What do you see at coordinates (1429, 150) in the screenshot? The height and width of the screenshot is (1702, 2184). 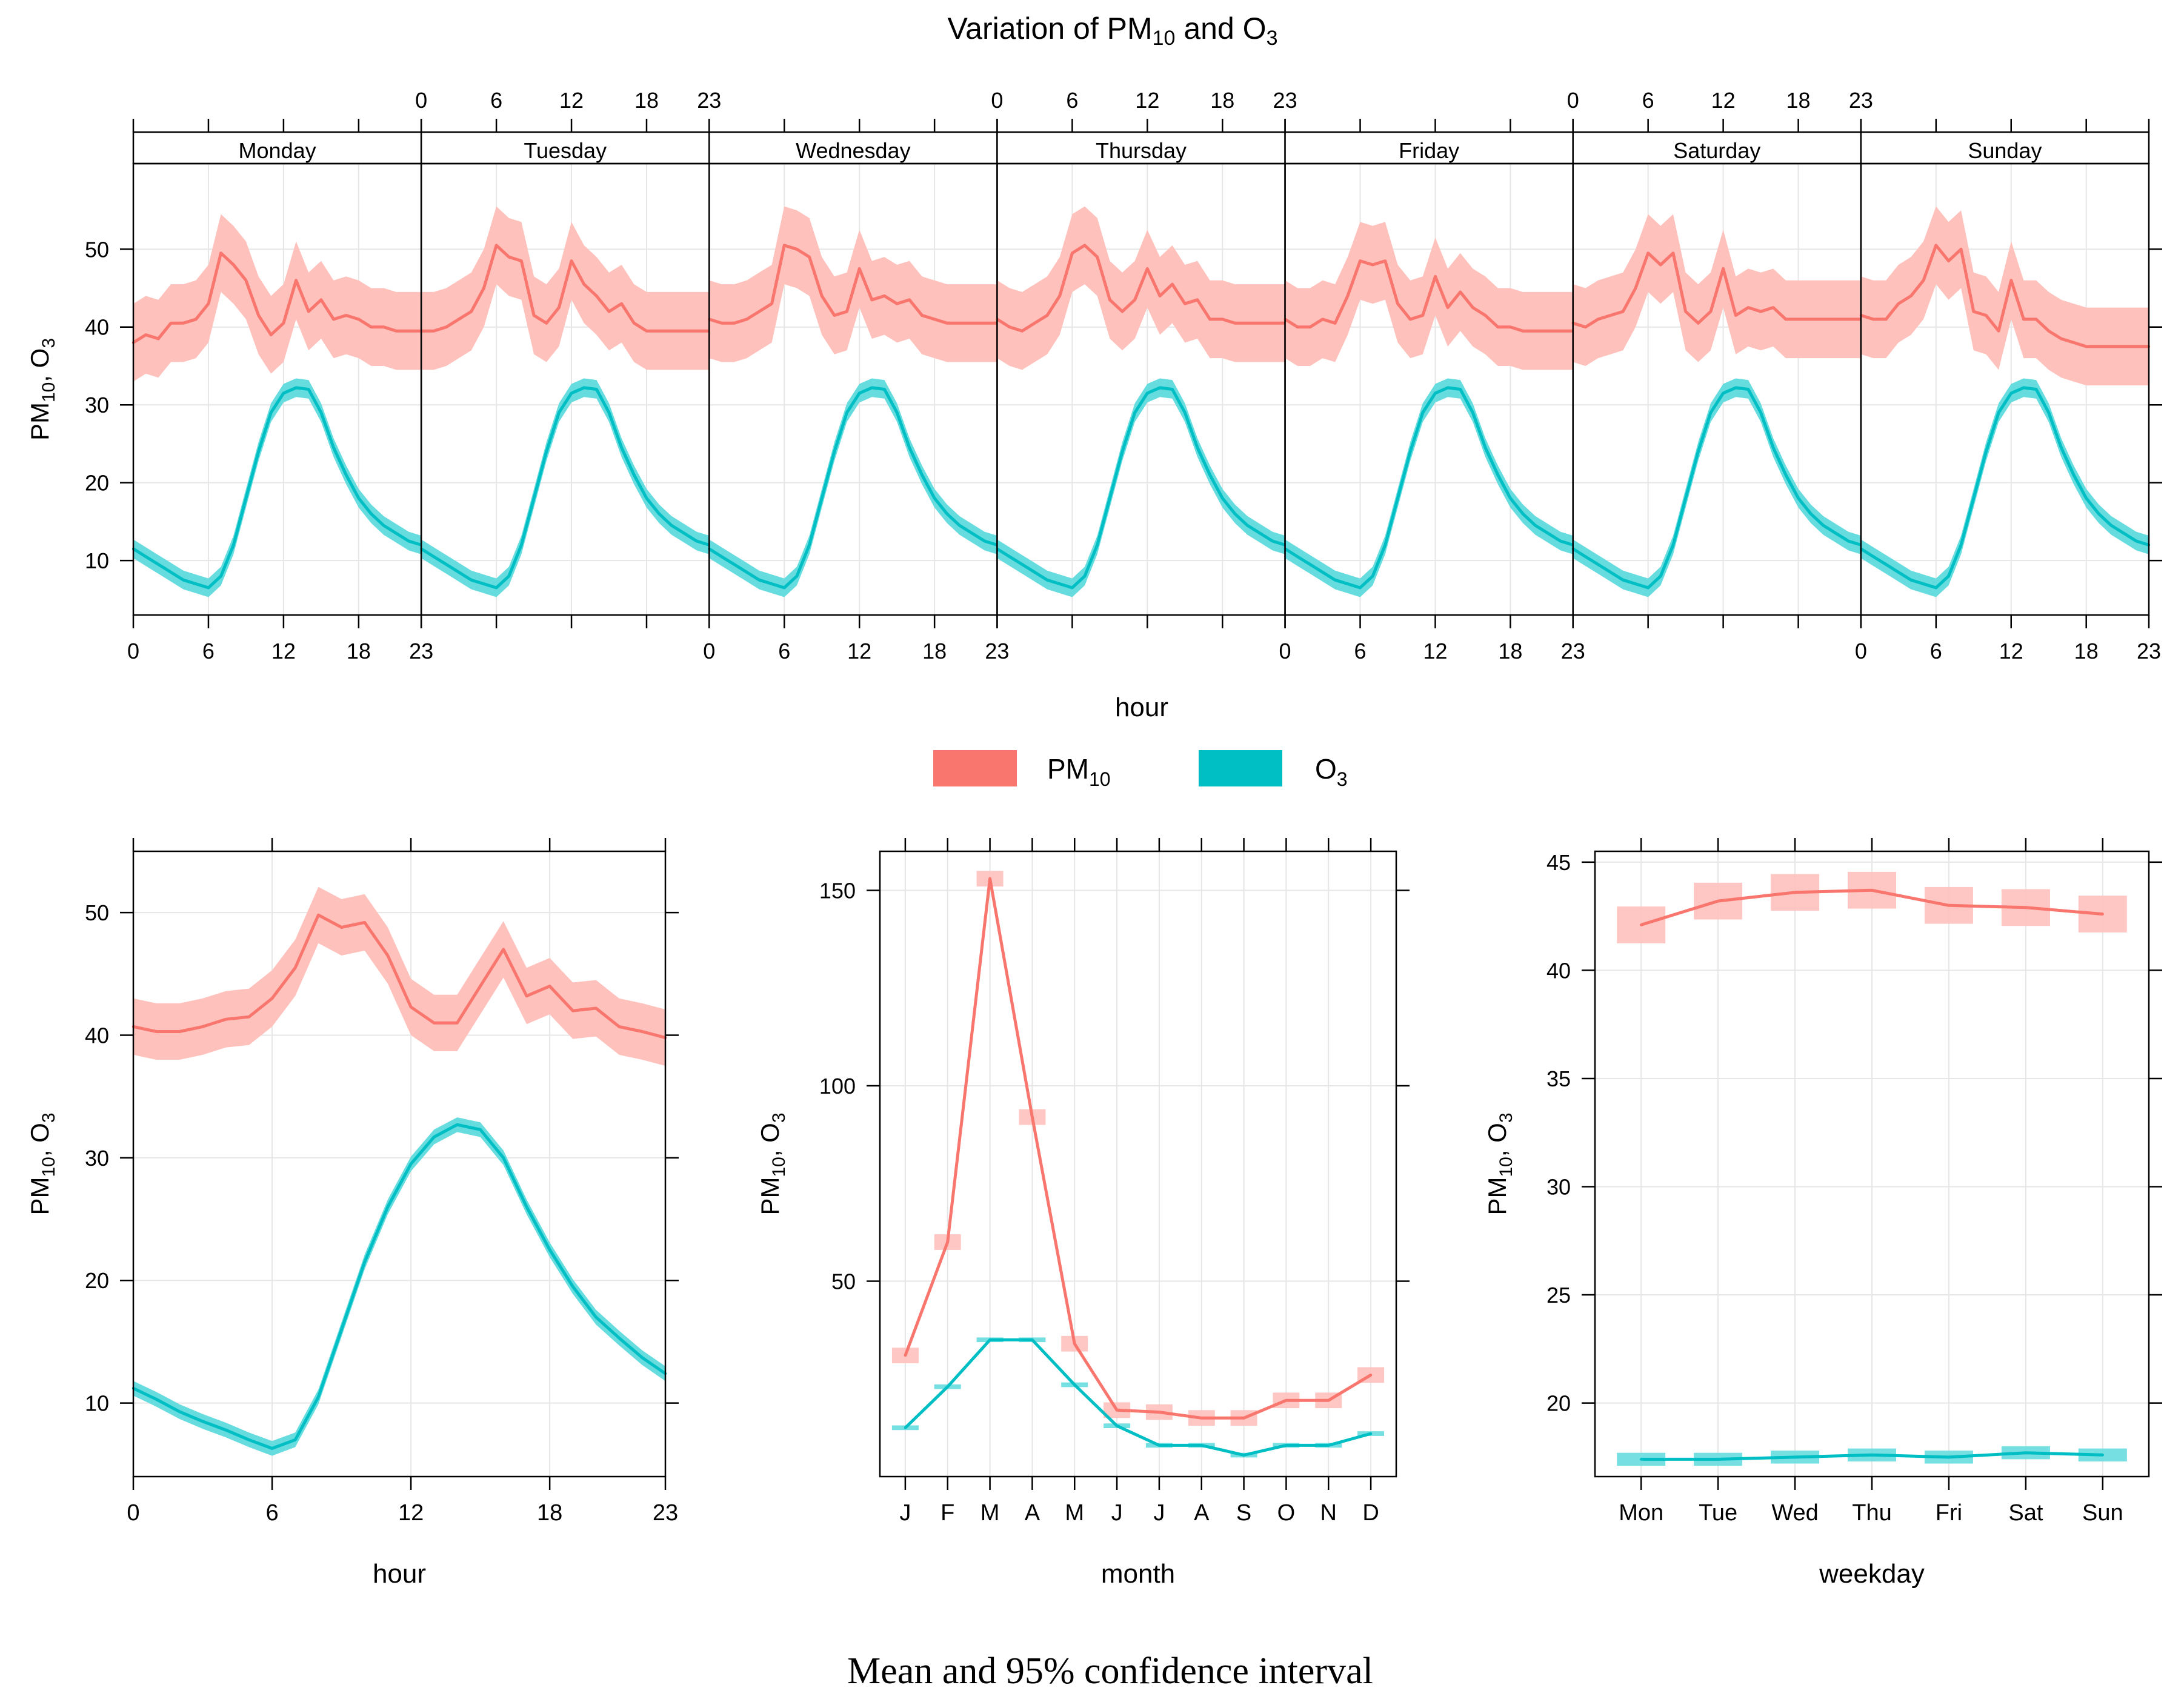 I see `strip-label: Friday` at bounding box center [1429, 150].